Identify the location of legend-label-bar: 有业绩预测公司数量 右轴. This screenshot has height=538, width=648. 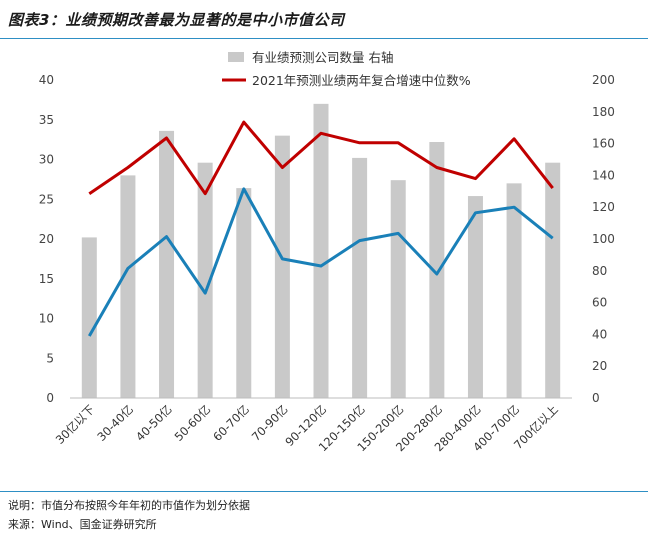
(322, 57).